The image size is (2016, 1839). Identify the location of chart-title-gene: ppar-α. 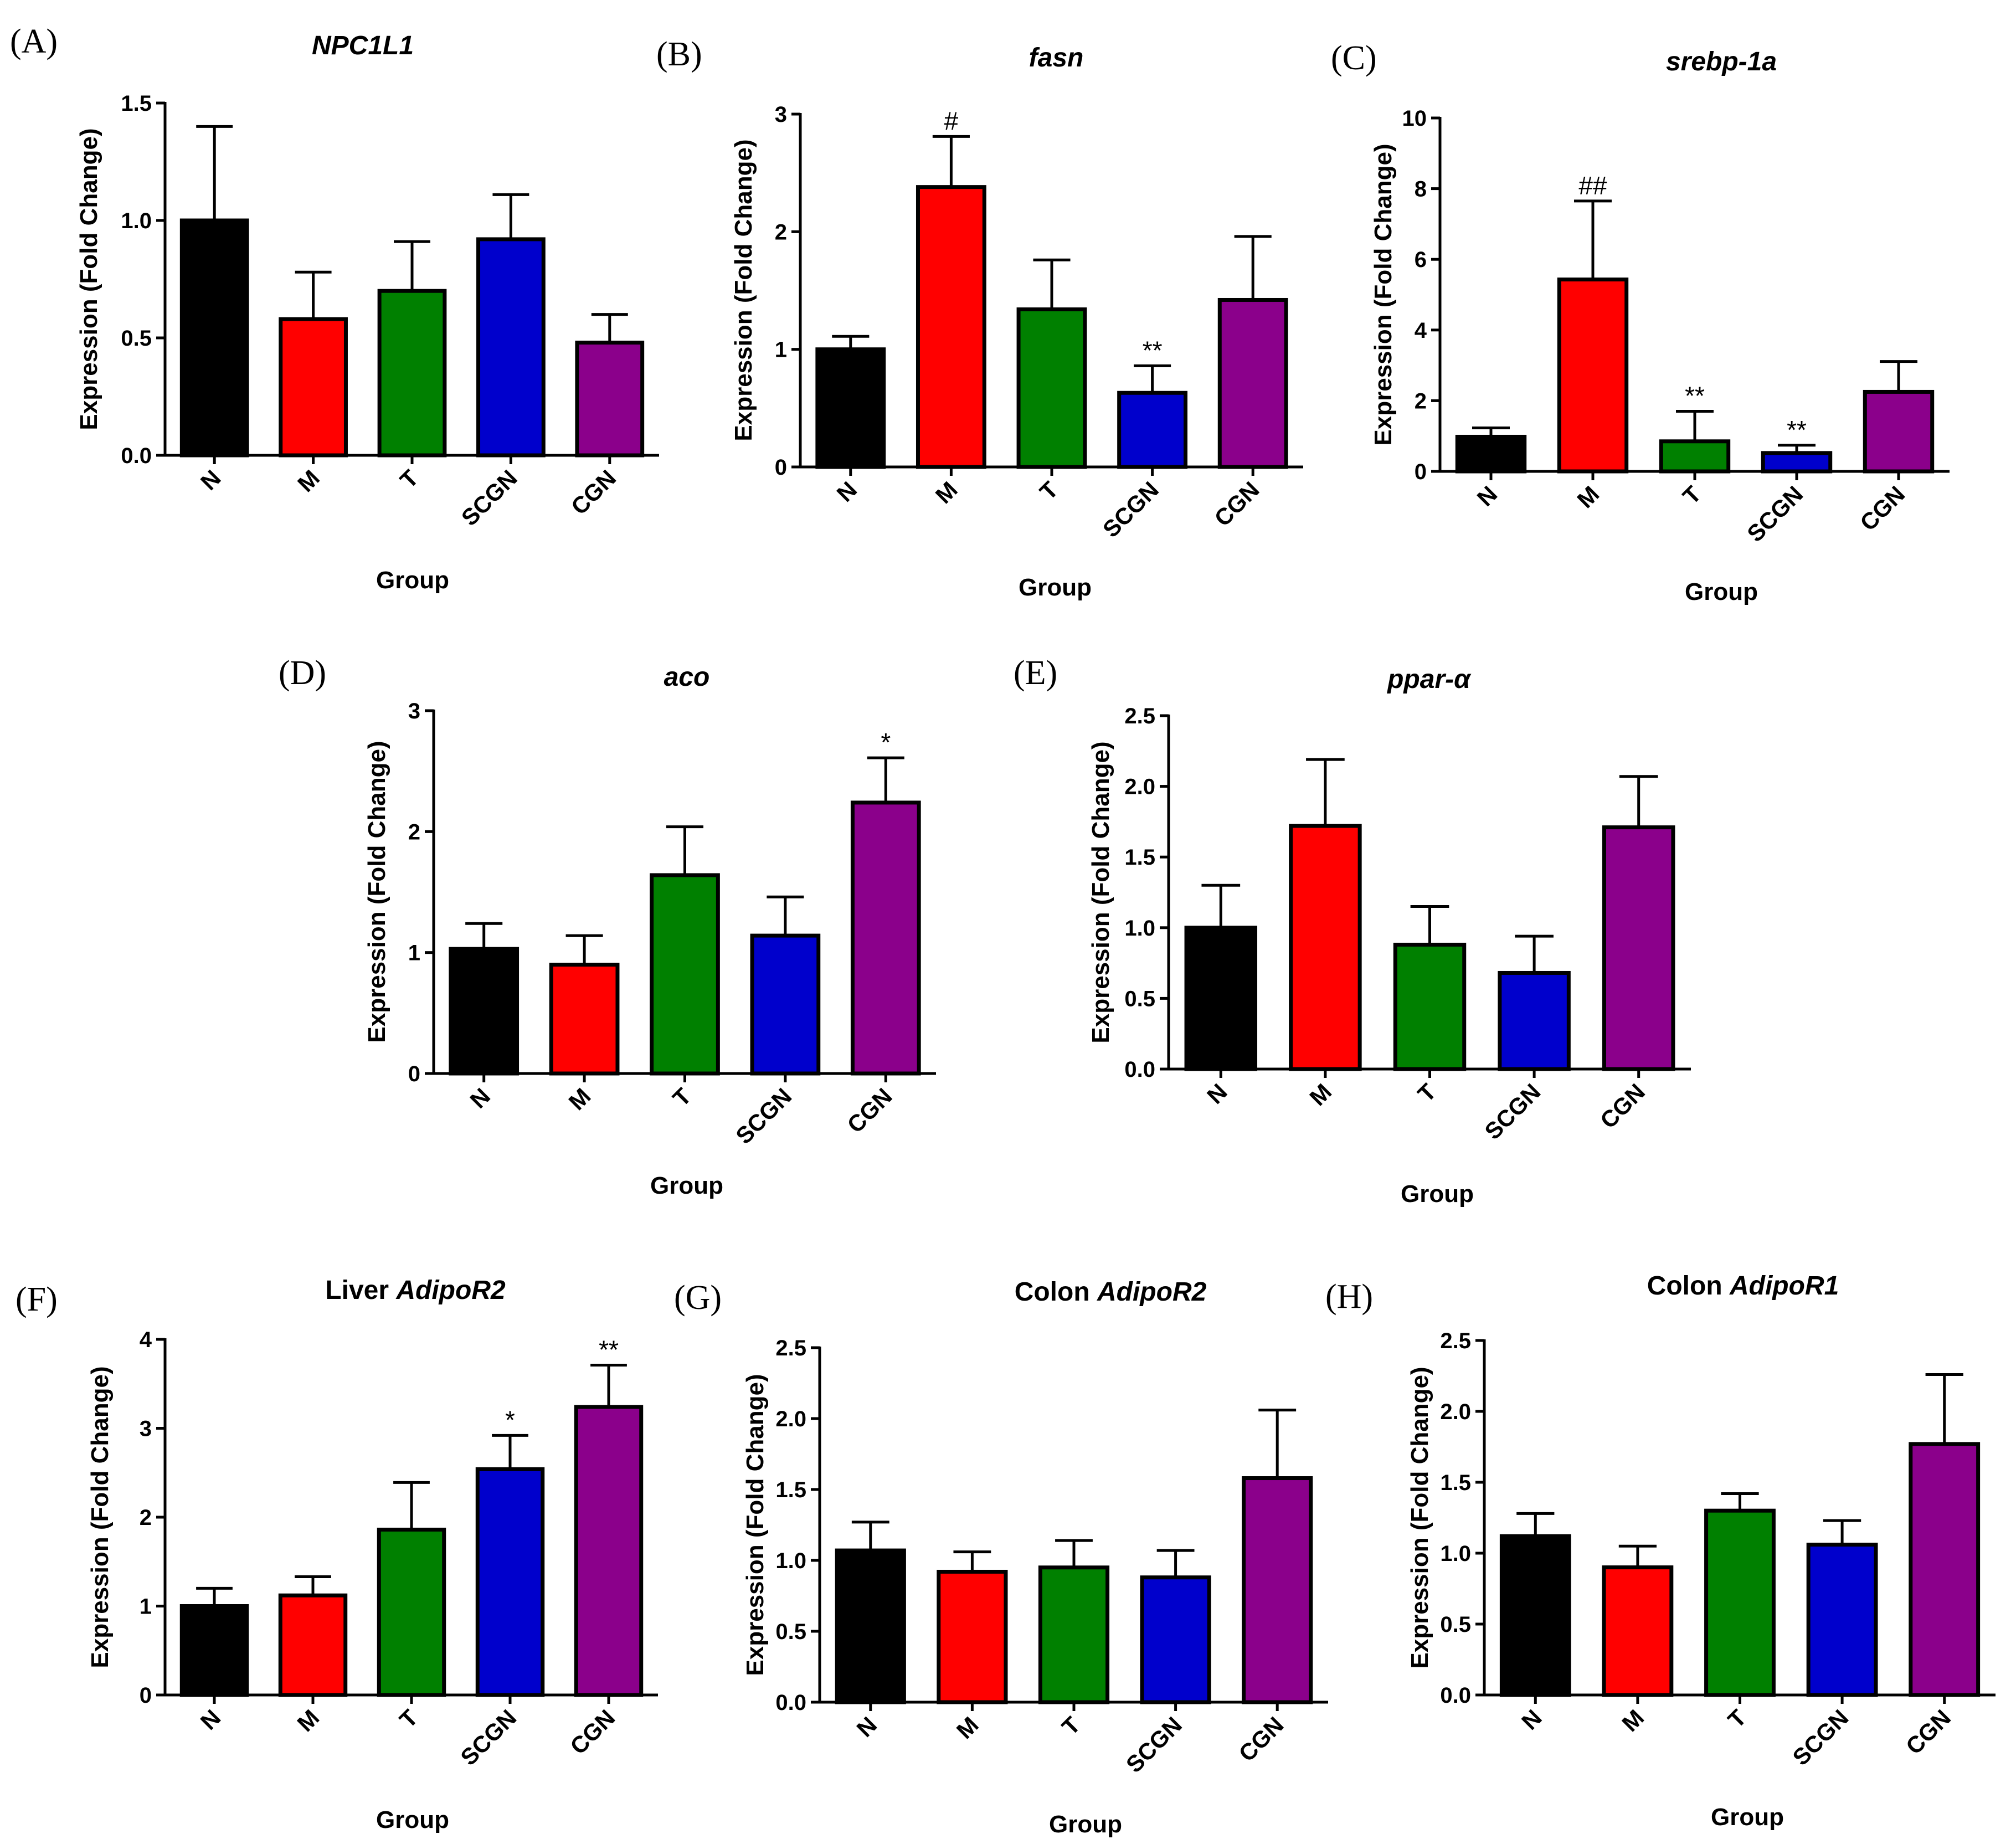
(1429, 679).